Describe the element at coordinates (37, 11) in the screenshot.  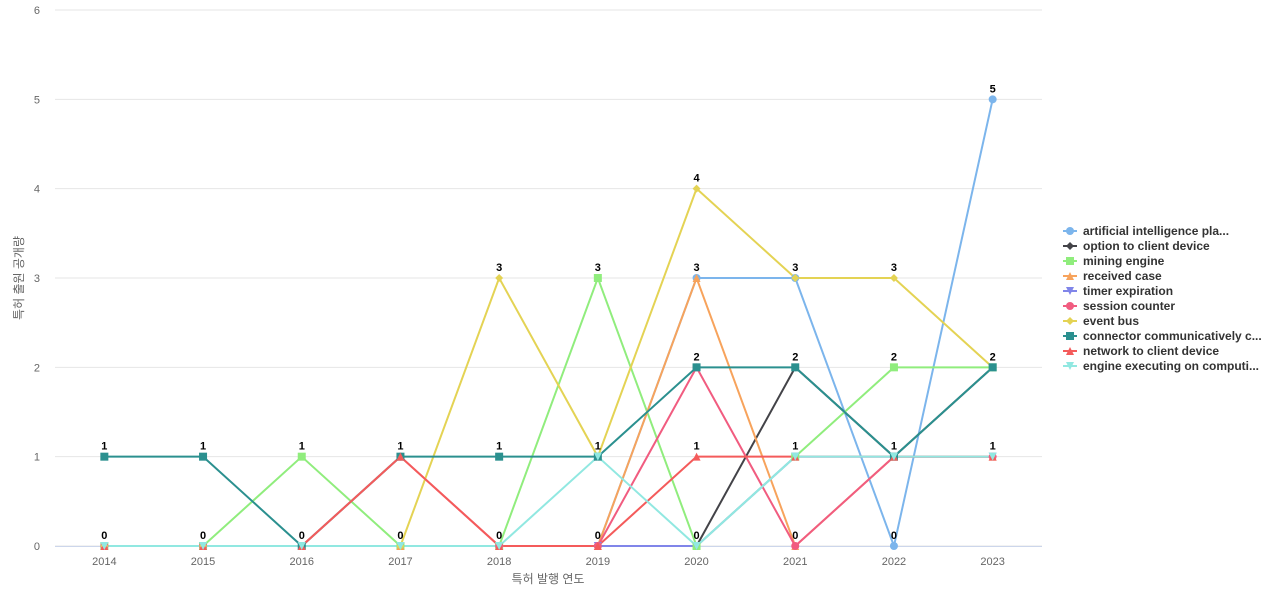
I see `y-tick-label: 6` at that location.